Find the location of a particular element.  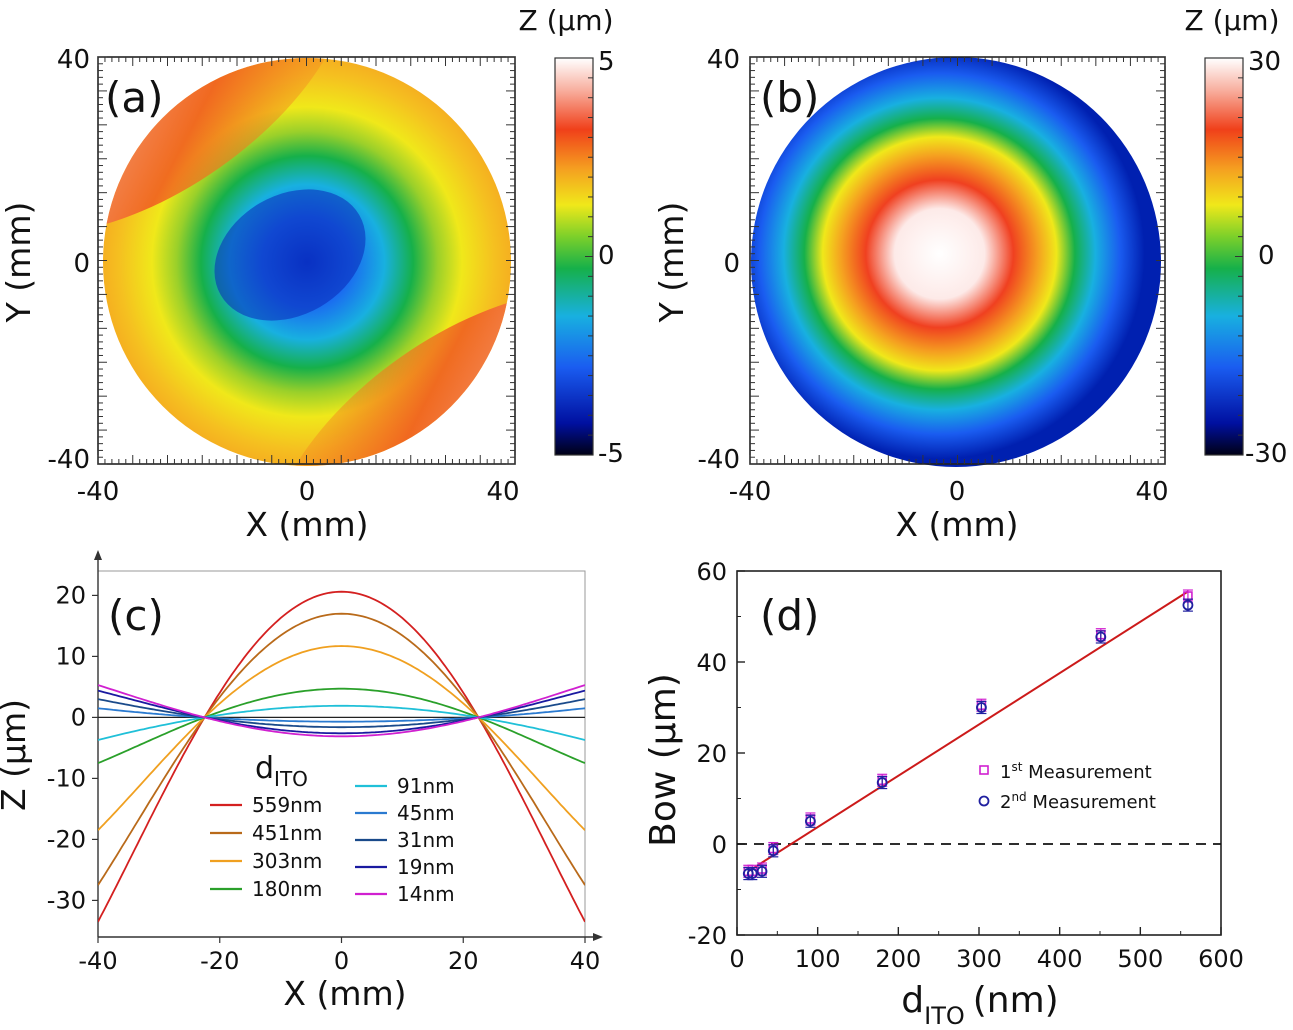

c-xtick-label: 20 is located at coordinates (463, 961).